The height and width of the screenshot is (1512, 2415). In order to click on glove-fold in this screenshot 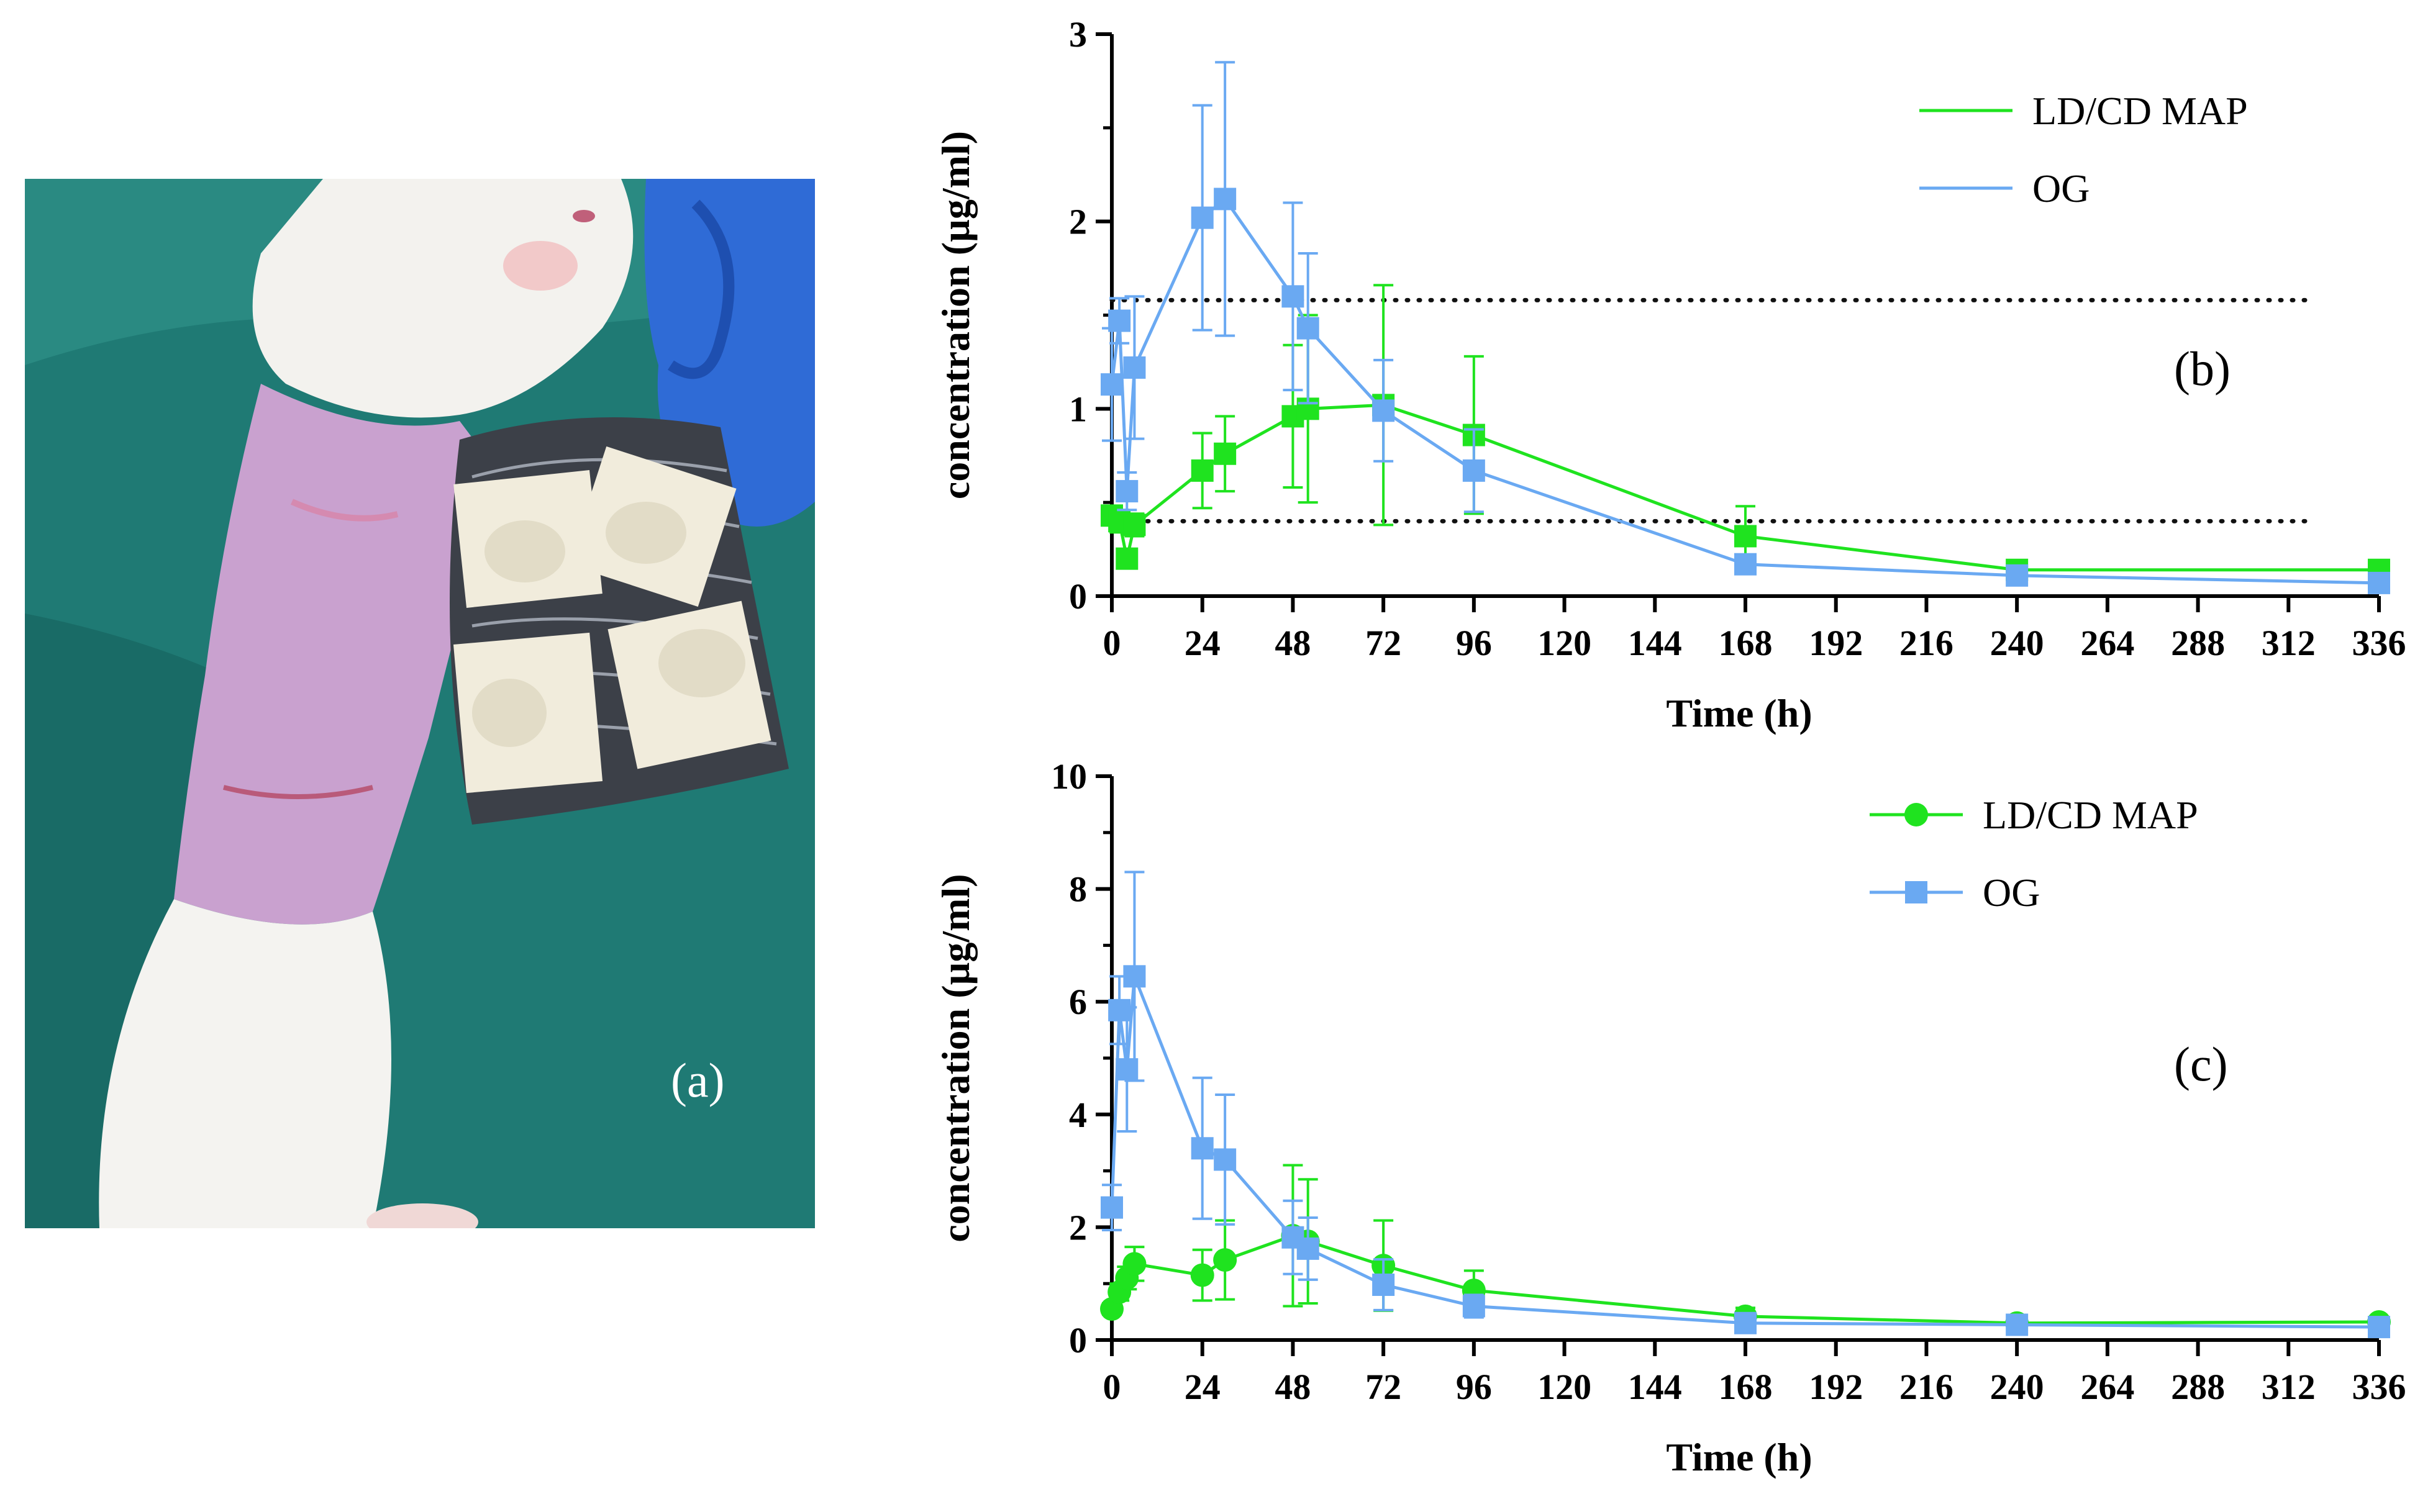, I will do `click(702, 289)`.